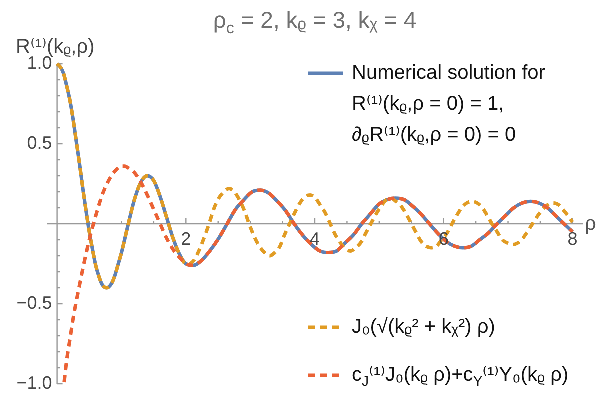 This screenshot has width=599, height=401. I want to click on x-tick-label: 4, so click(315, 238).